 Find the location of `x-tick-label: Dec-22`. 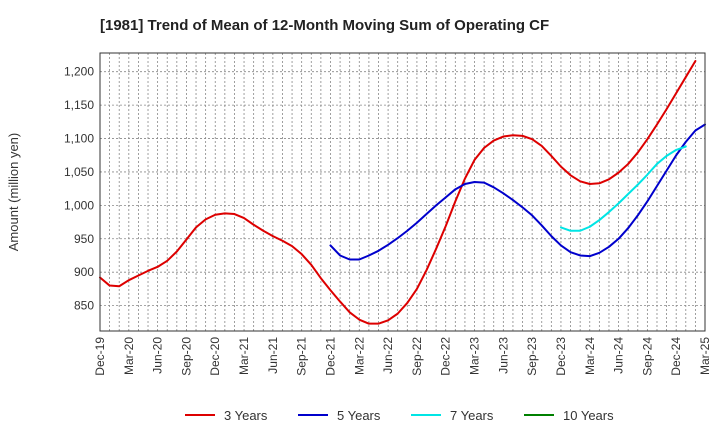

x-tick-label: Dec-22 is located at coordinates (446, 356).